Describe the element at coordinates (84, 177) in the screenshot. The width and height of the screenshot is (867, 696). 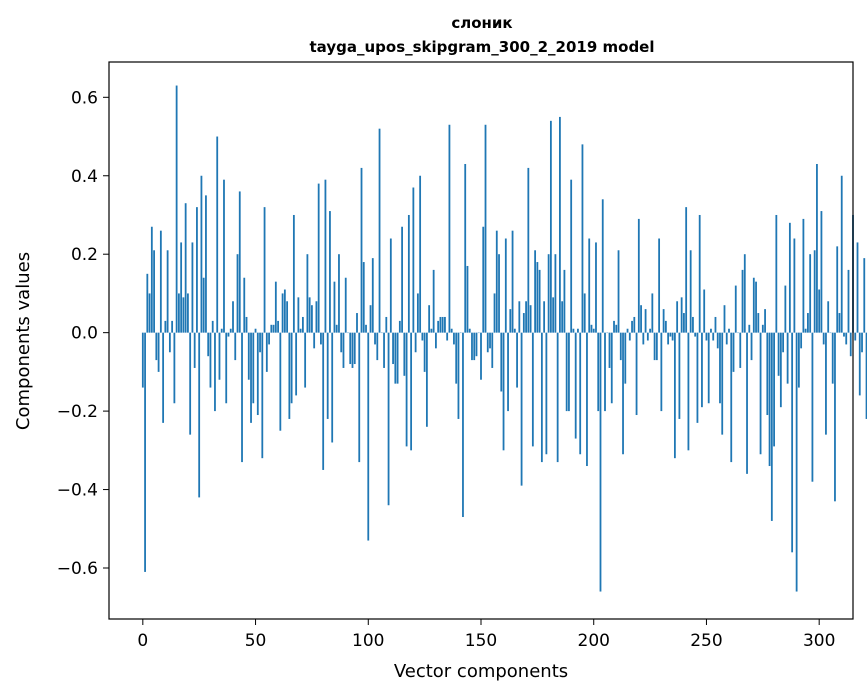
I see `y-tick-label: 0.4` at that location.